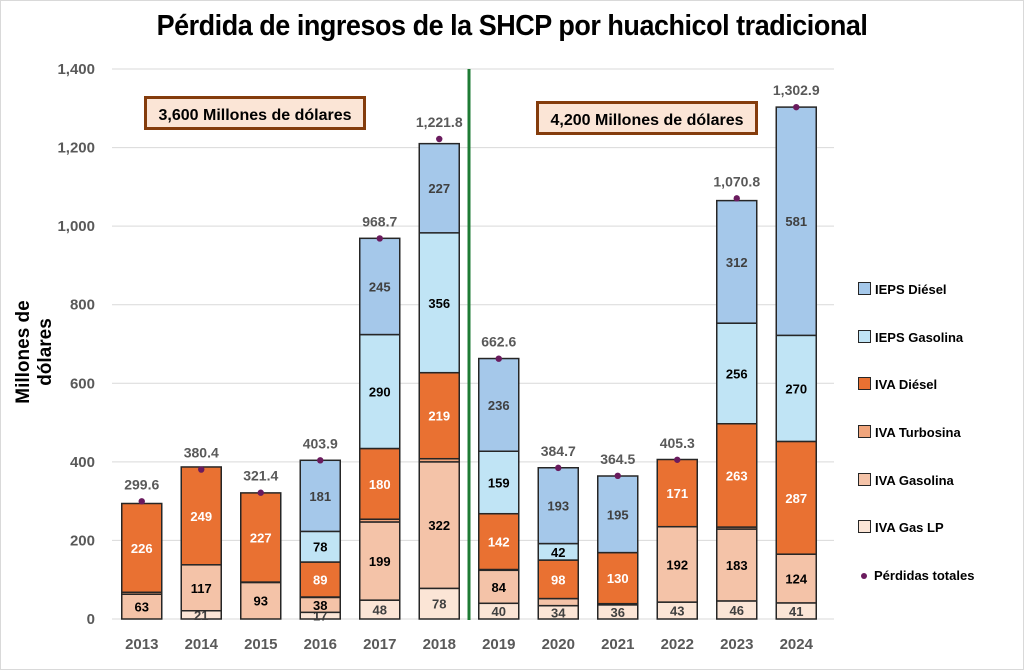  What do you see at coordinates (736, 644) in the screenshot?
I see `x-tick-label: 2023` at bounding box center [736, 644].